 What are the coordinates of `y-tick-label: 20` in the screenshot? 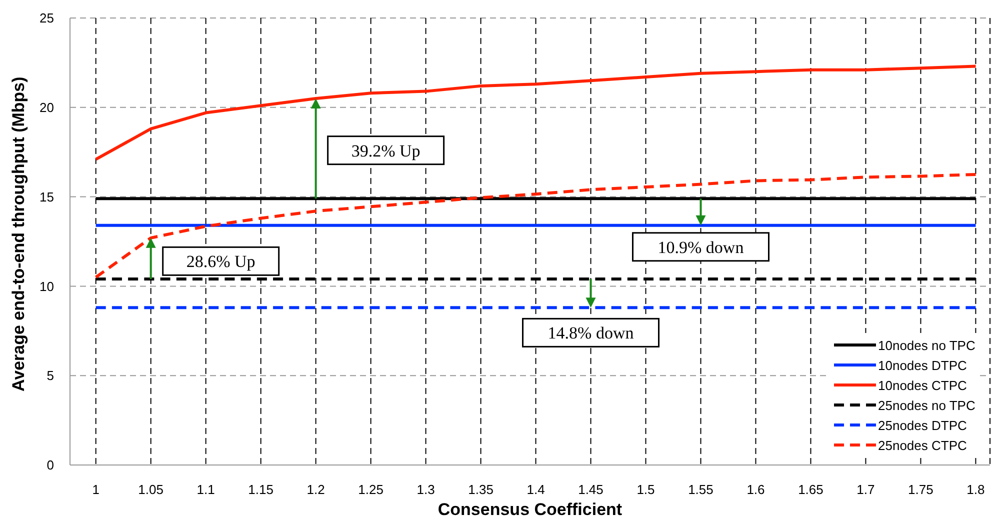 It's located at (47, 108).